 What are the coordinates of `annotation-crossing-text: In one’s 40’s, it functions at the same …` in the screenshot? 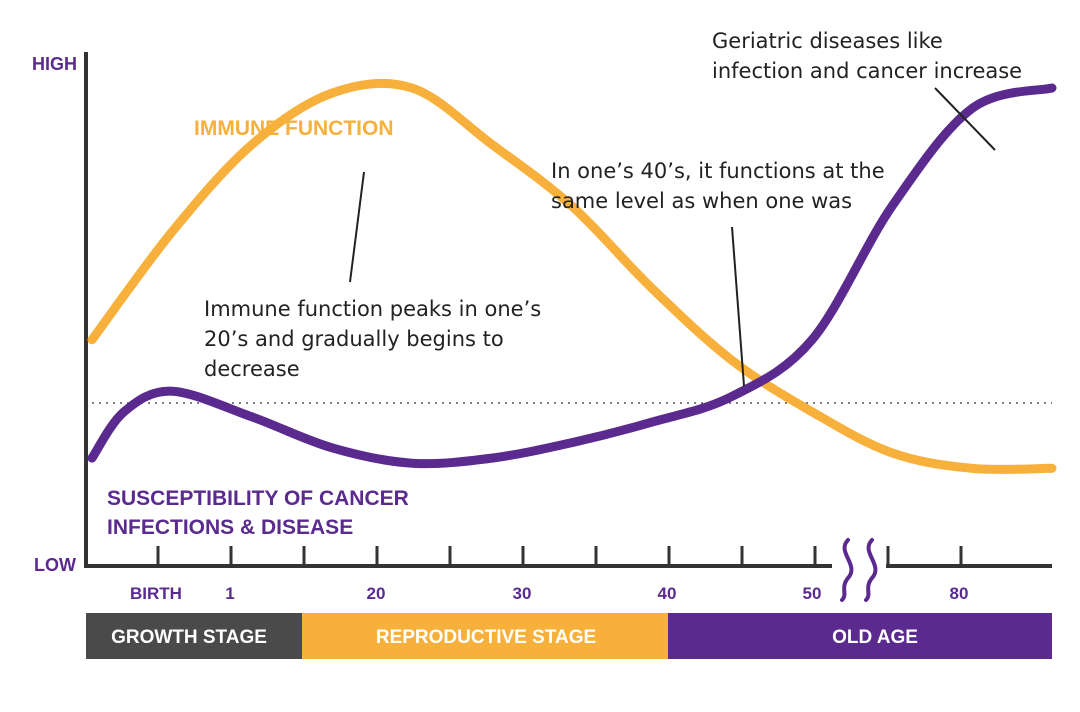 It's located at (721, 186).